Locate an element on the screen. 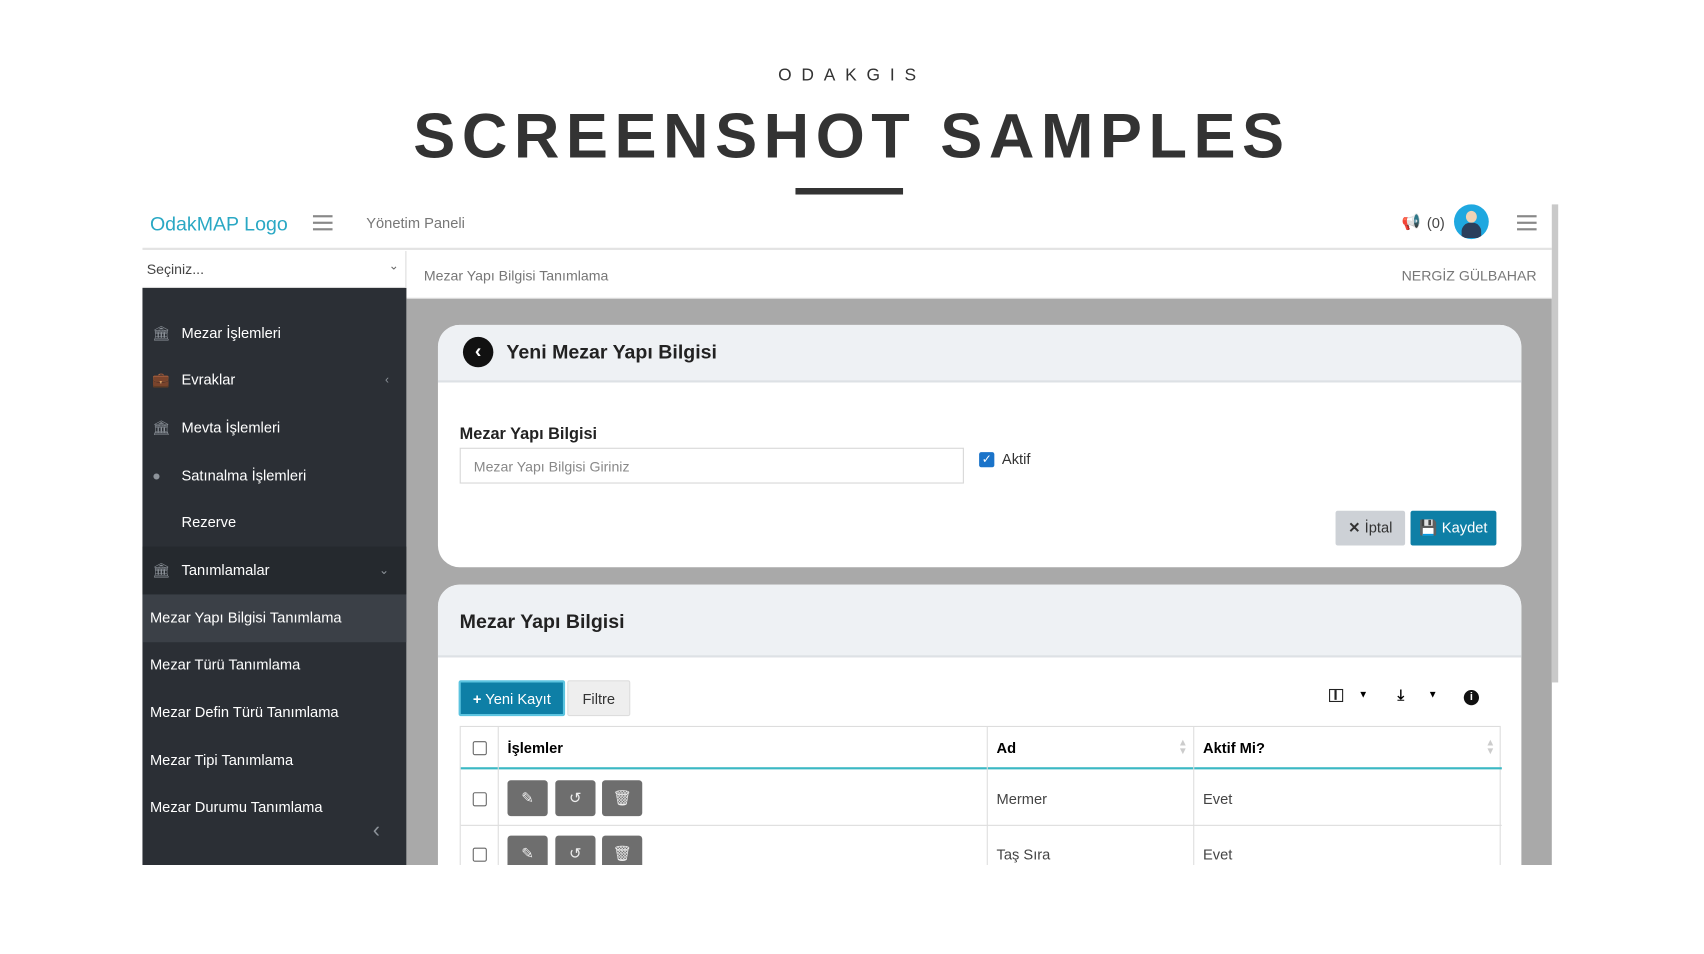 This screenshot has width=1704, height=954. new-record-label: Yeni Kayıt is located at coordinates (518, 699).